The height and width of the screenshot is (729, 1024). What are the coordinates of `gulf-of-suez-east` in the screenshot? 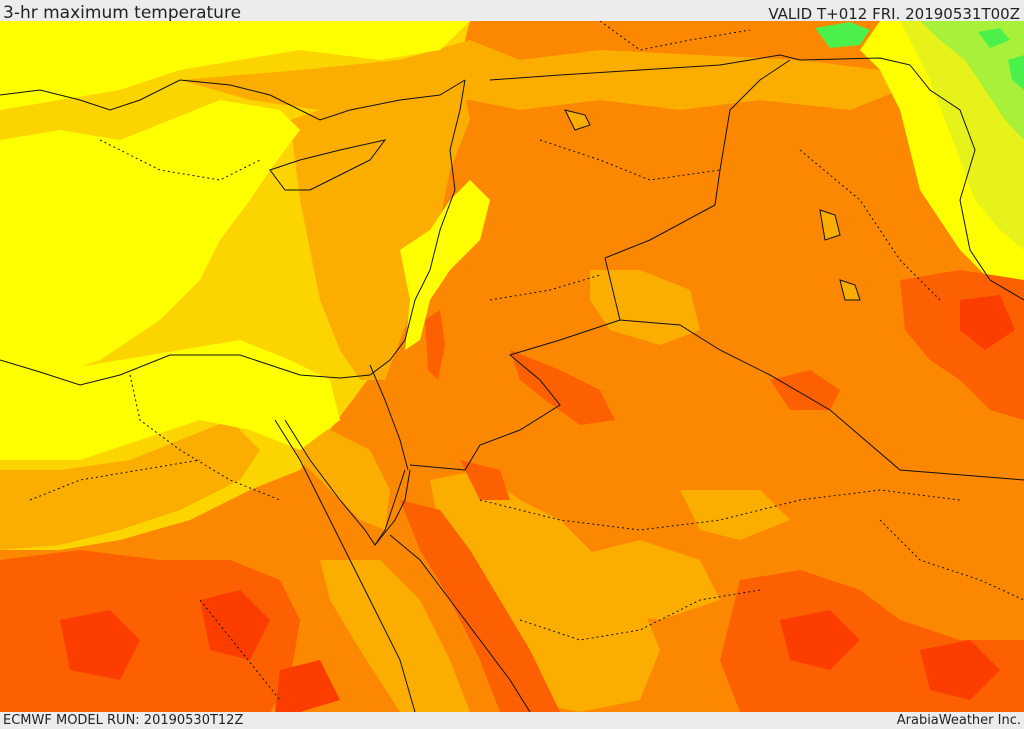 It's located at (347, 482).